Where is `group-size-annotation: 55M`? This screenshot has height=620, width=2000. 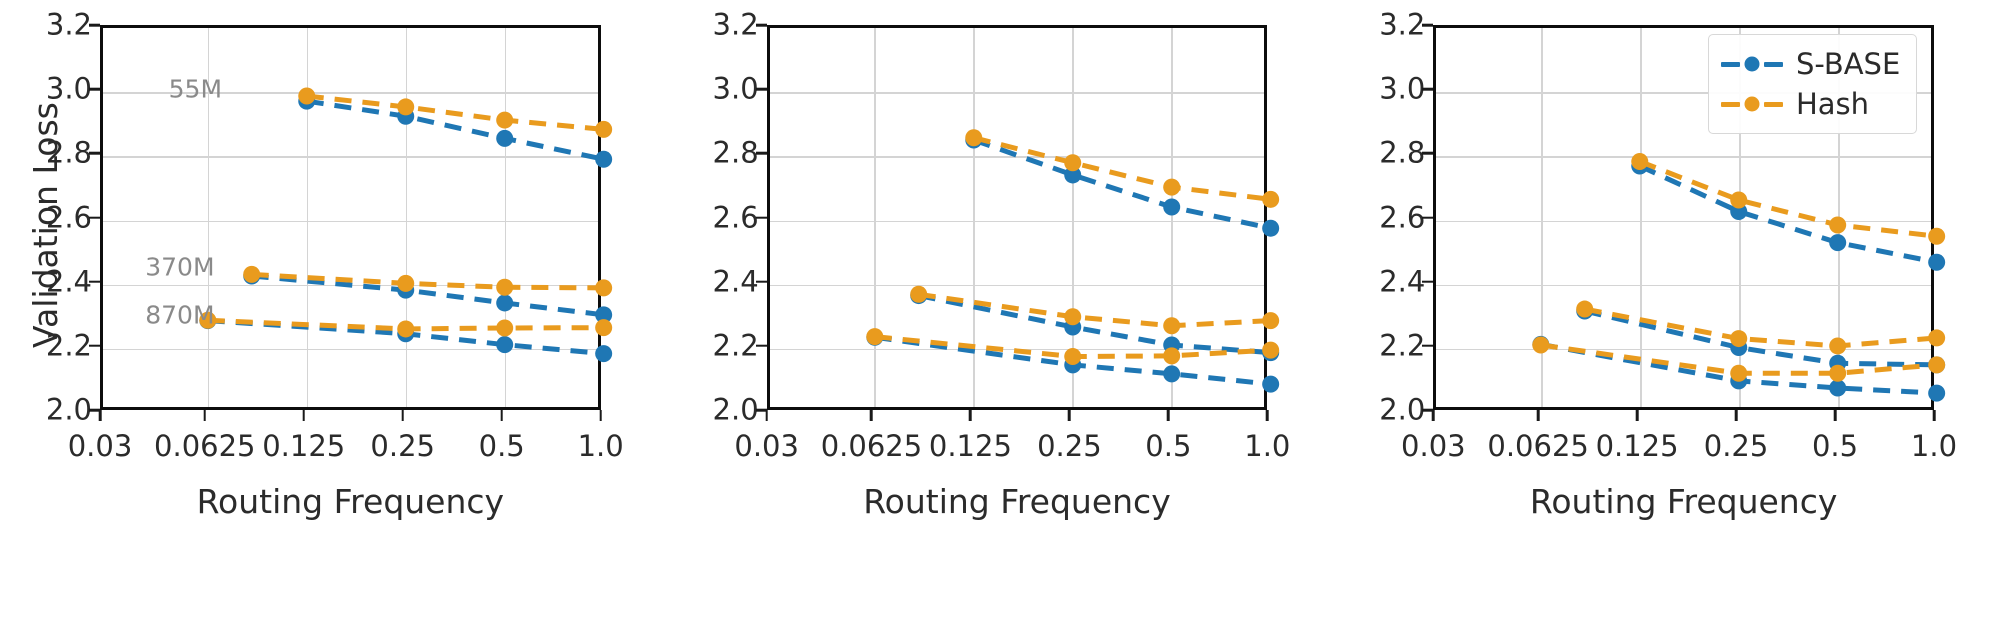 group-size-annotation: 55M is located at coordinates (195, 89).